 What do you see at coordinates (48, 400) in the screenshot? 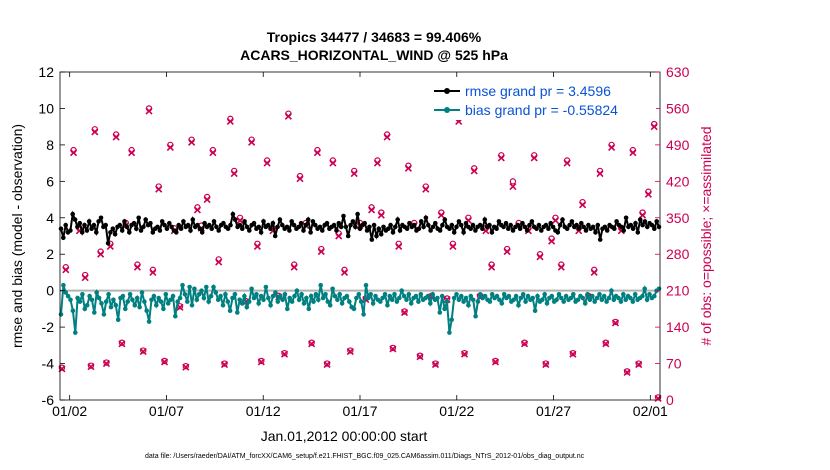
I see `y-left-tick-label: -6` at bounding box center [48, 400].